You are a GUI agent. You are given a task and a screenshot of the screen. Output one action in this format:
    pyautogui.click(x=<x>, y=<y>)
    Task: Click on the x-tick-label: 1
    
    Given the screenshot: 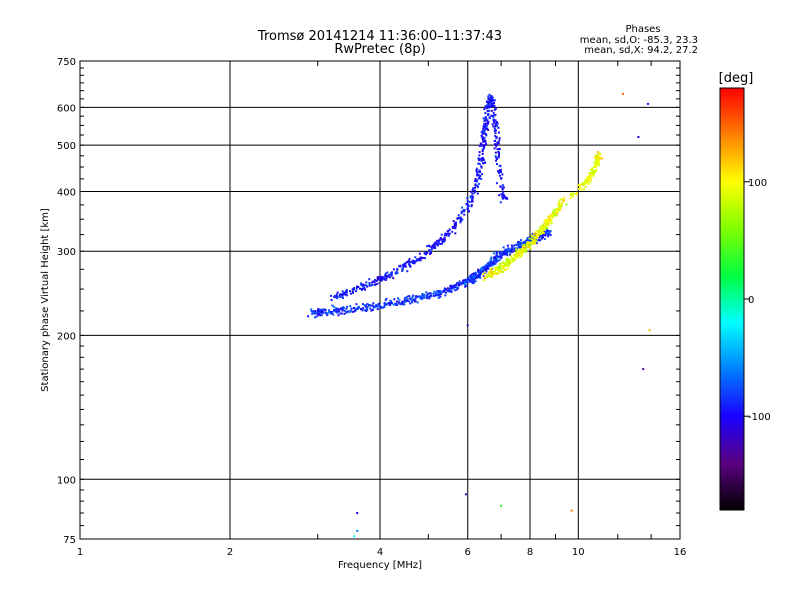 What is the action you would take?
    pyautogui.click(x=80, y=552)
    